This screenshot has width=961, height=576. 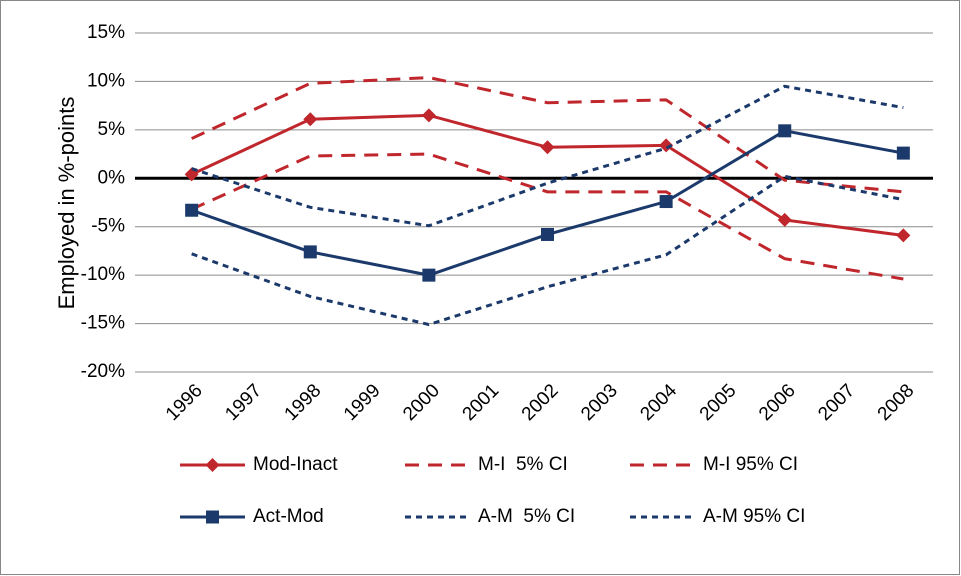 I want to click on legend-label: Act-Mod, so click(x=288, y=516).